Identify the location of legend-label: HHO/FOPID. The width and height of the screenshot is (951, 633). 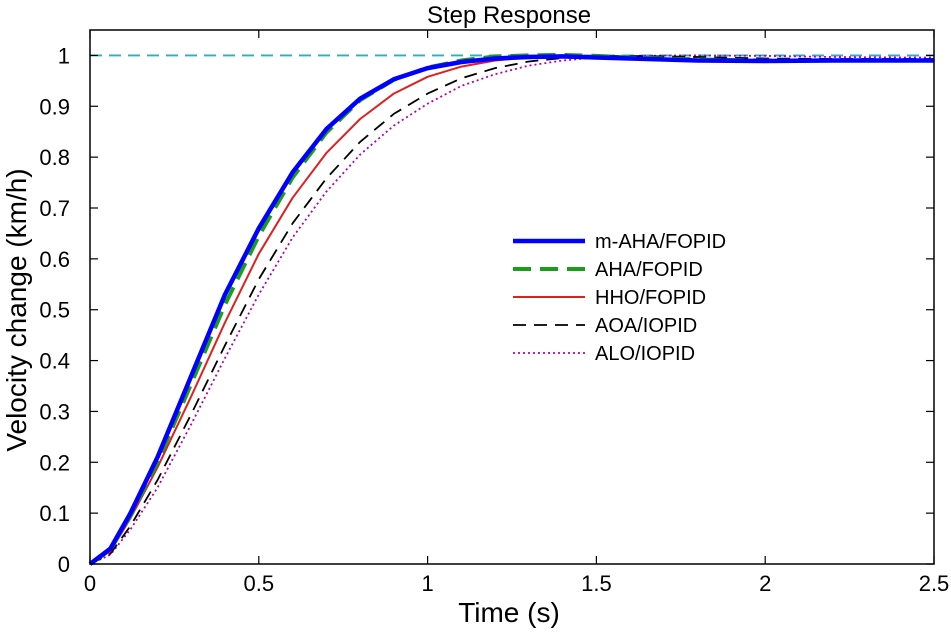
(650, 298).